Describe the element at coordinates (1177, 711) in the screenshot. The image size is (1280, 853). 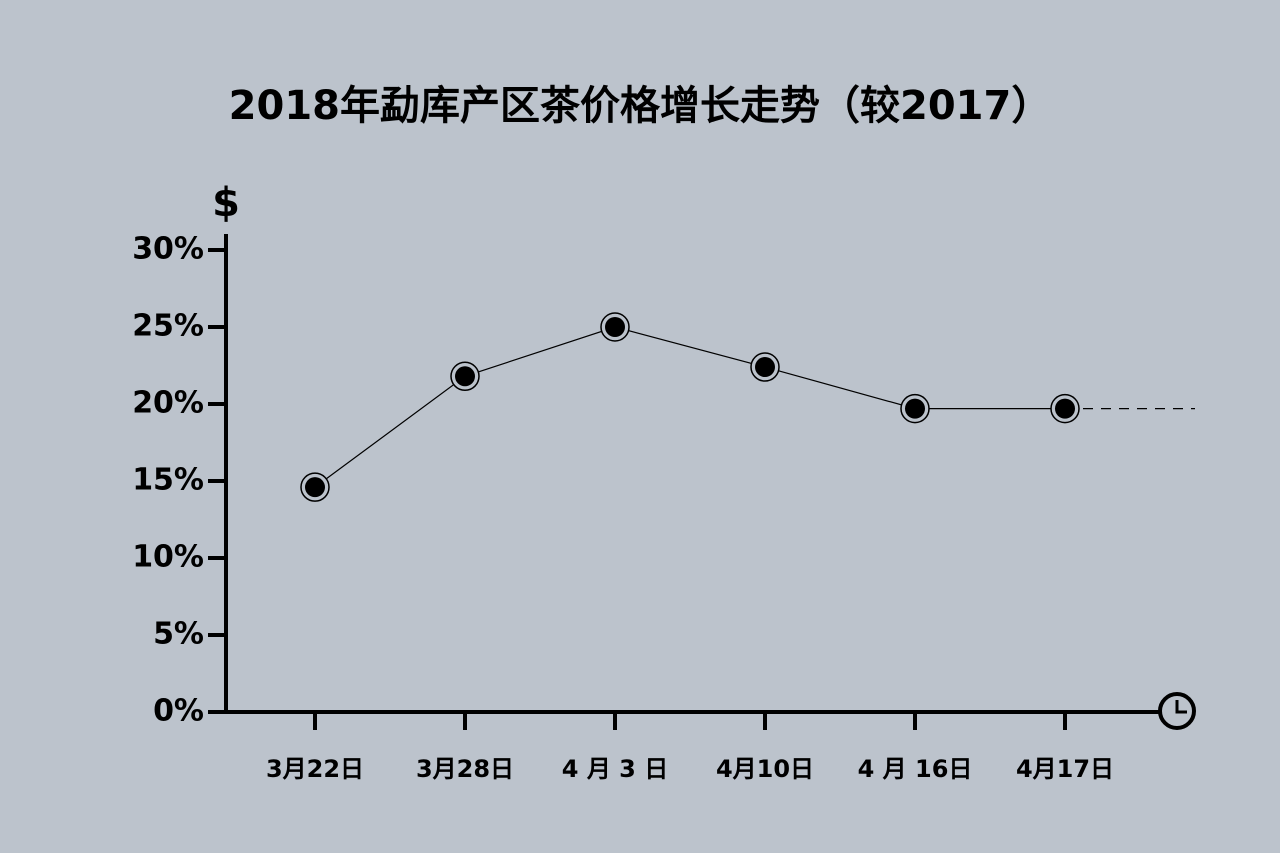
I see `clock-icon` at that location.